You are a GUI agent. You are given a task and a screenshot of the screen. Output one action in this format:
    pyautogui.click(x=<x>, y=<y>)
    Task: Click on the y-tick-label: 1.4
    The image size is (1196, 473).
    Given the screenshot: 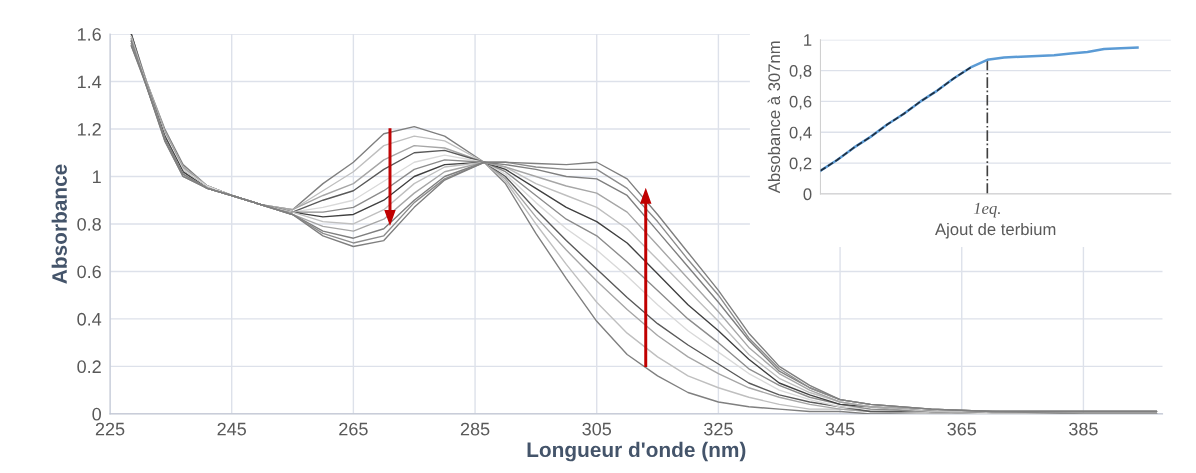 What is the action you would take?
    pyautogui.click(x=89, y=82)
    